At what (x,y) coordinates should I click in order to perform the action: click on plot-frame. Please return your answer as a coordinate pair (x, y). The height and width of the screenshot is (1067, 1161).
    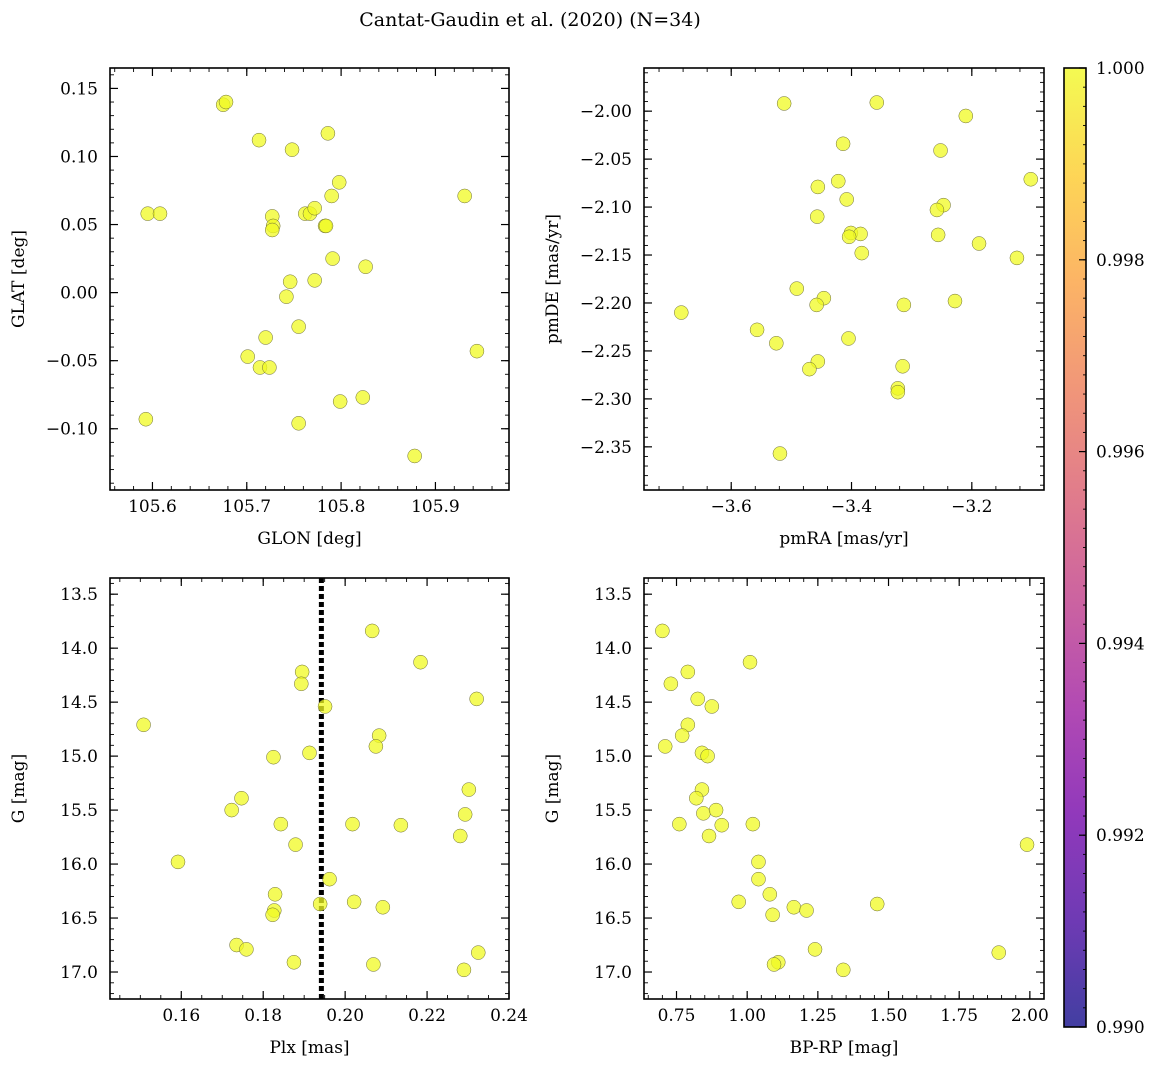
    Looking at the image, I should click on (309, 788).